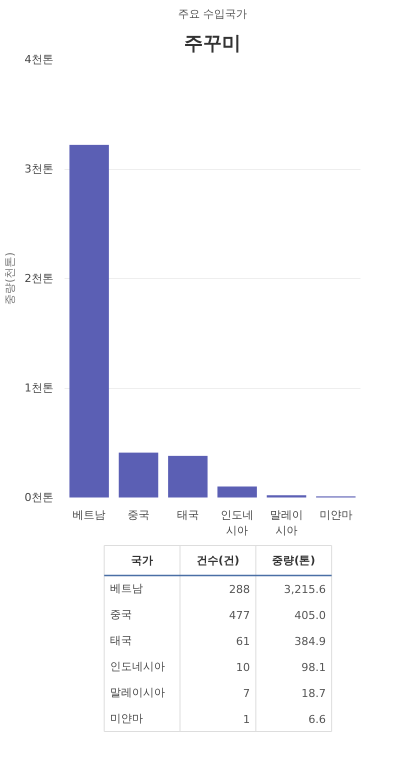 This screenshot has width=410, height=768. I want to click on text: 중량(톤), so click(294, 560).